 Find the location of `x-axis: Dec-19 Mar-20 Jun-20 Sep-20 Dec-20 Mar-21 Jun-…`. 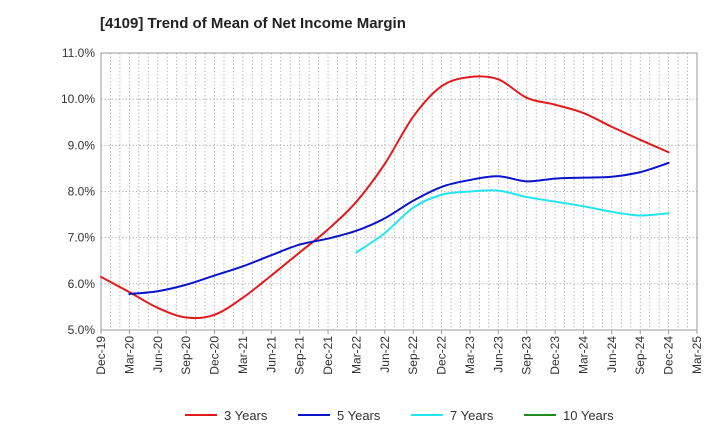

x-axis: Dec-19 Mar-20 Jun-20 Sep-20 Dec-20 Mar-21 Jun-… is located at coordinates (399, 352).